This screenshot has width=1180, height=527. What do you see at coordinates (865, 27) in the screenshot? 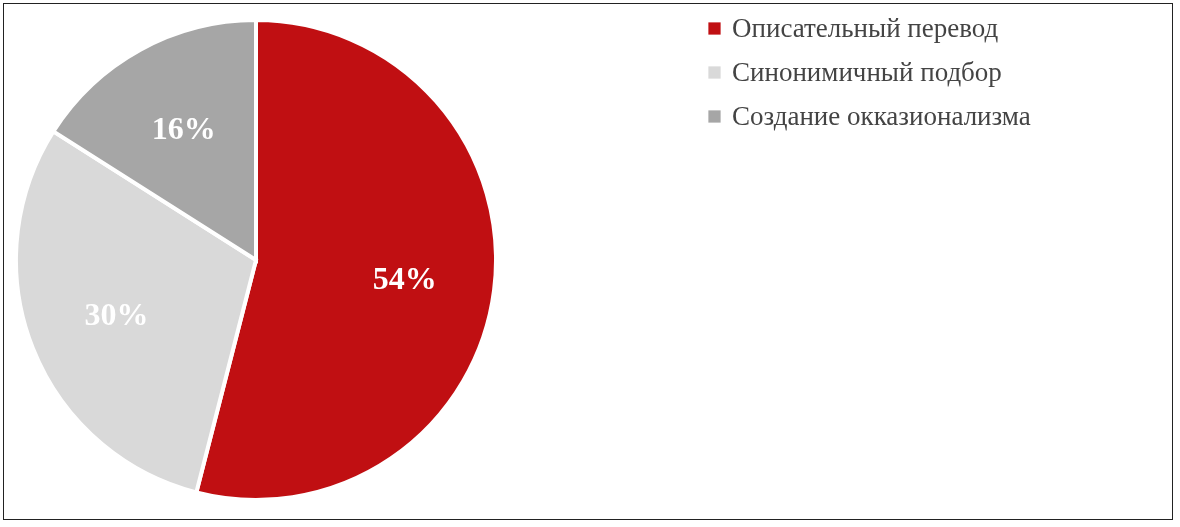
I see `legend-label: Описательный перевод` at bounding box center [865, 27].